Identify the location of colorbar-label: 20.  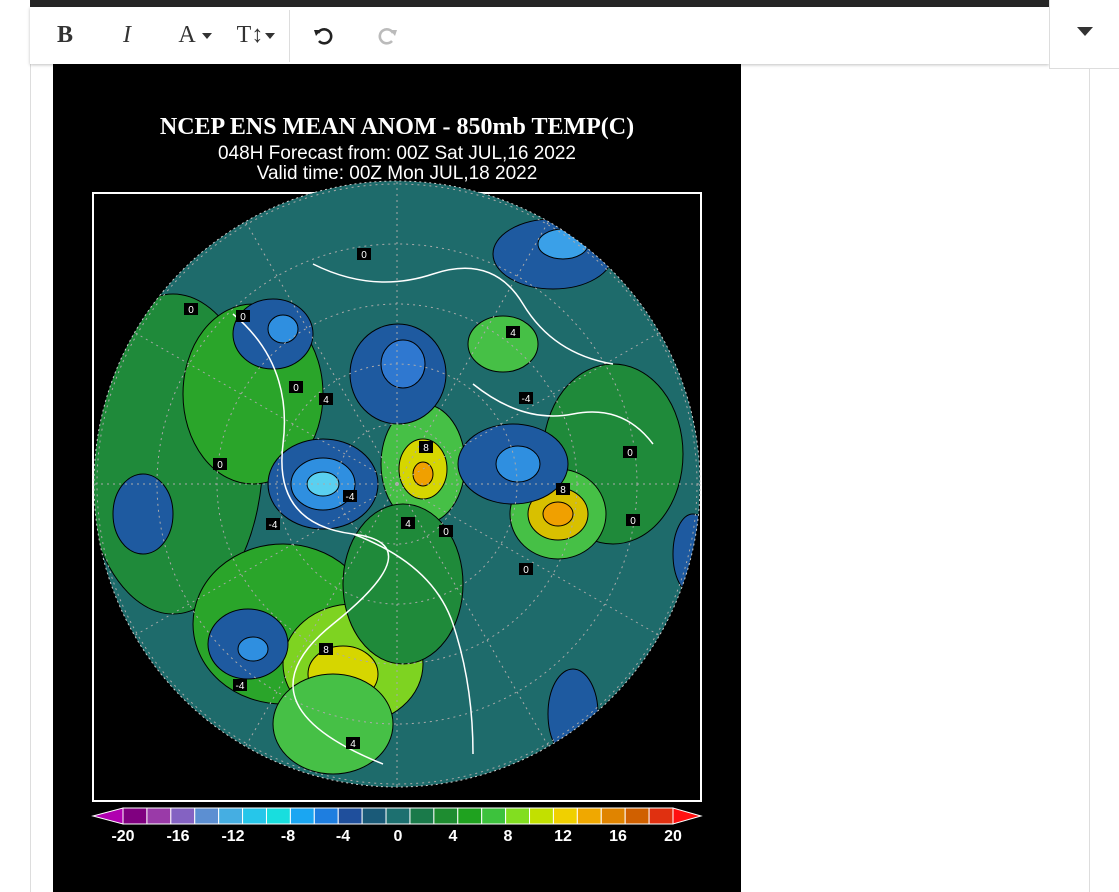
(673, 836).